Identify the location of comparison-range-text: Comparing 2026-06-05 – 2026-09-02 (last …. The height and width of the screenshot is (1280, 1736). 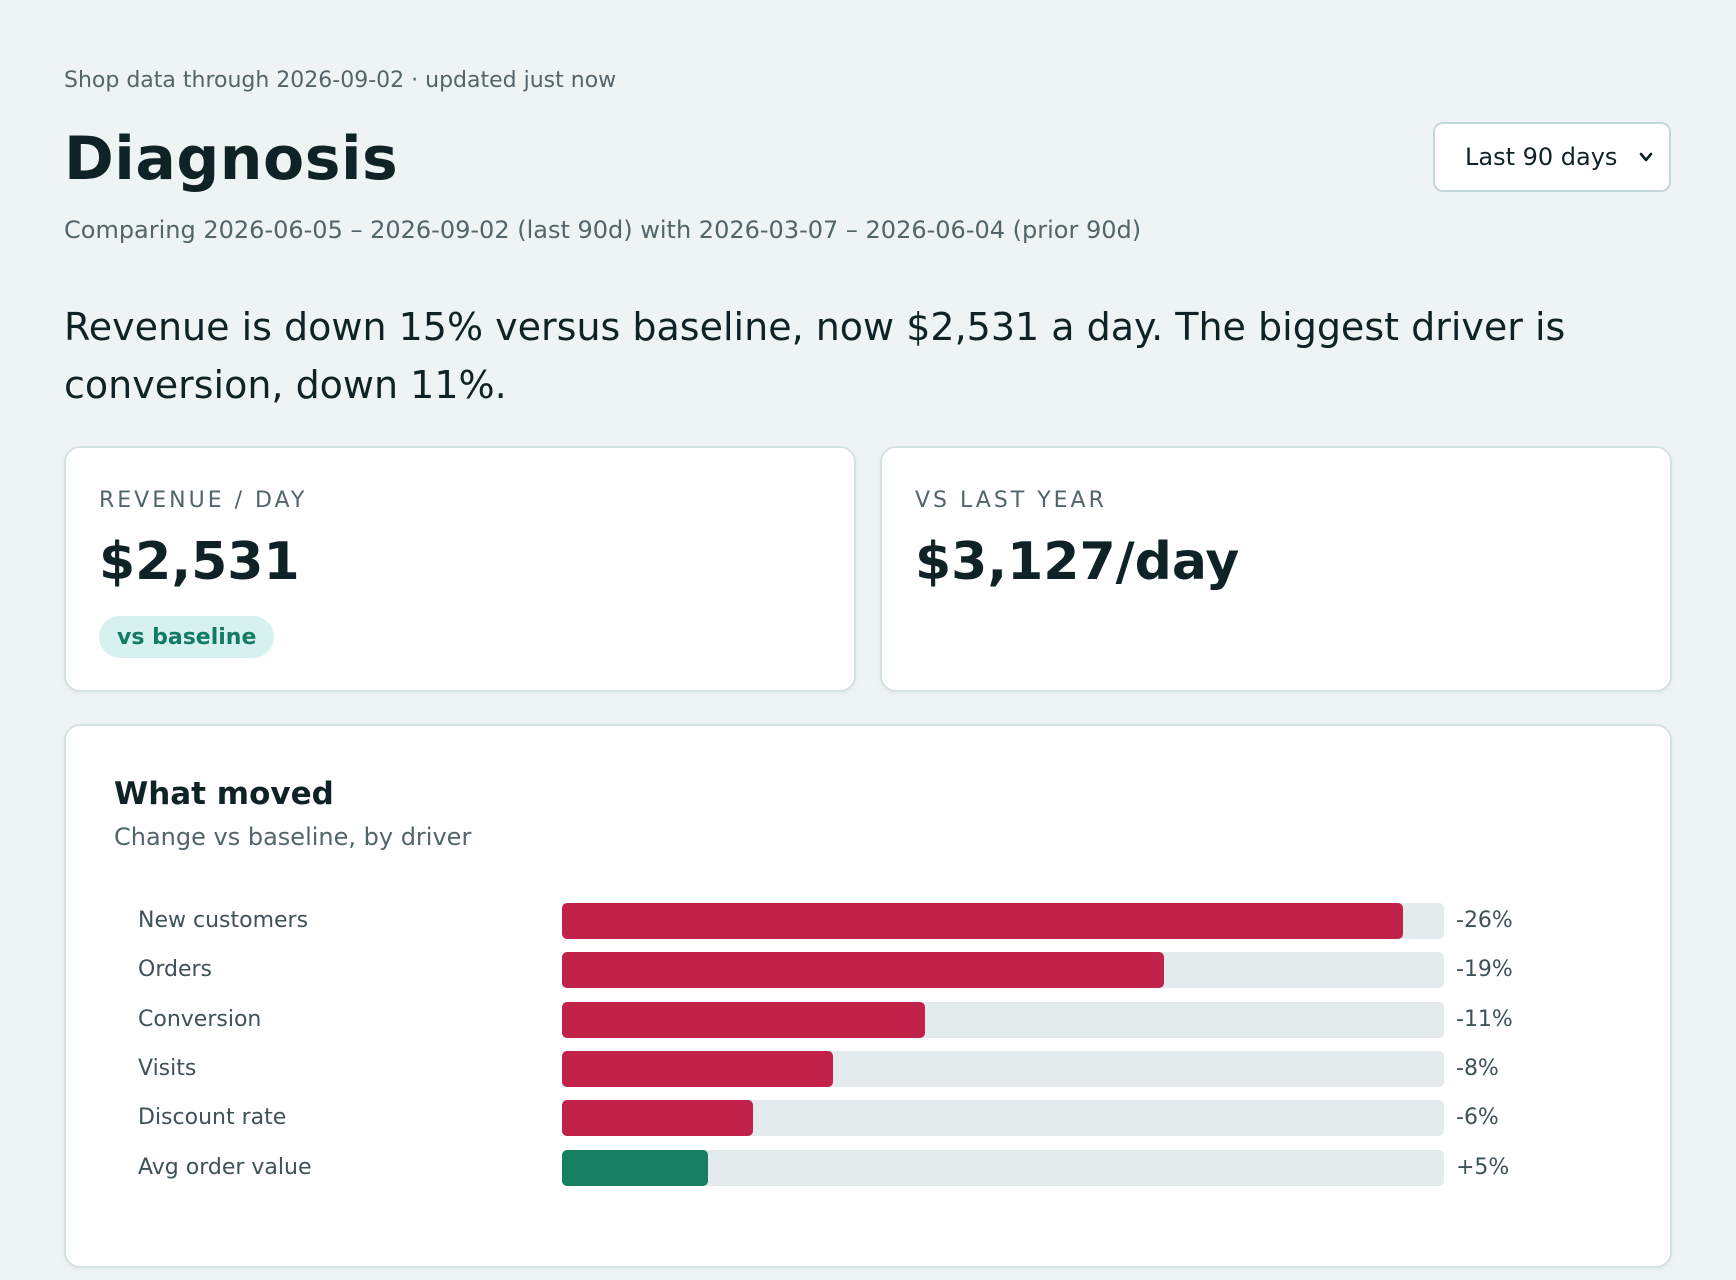
(603, 230).